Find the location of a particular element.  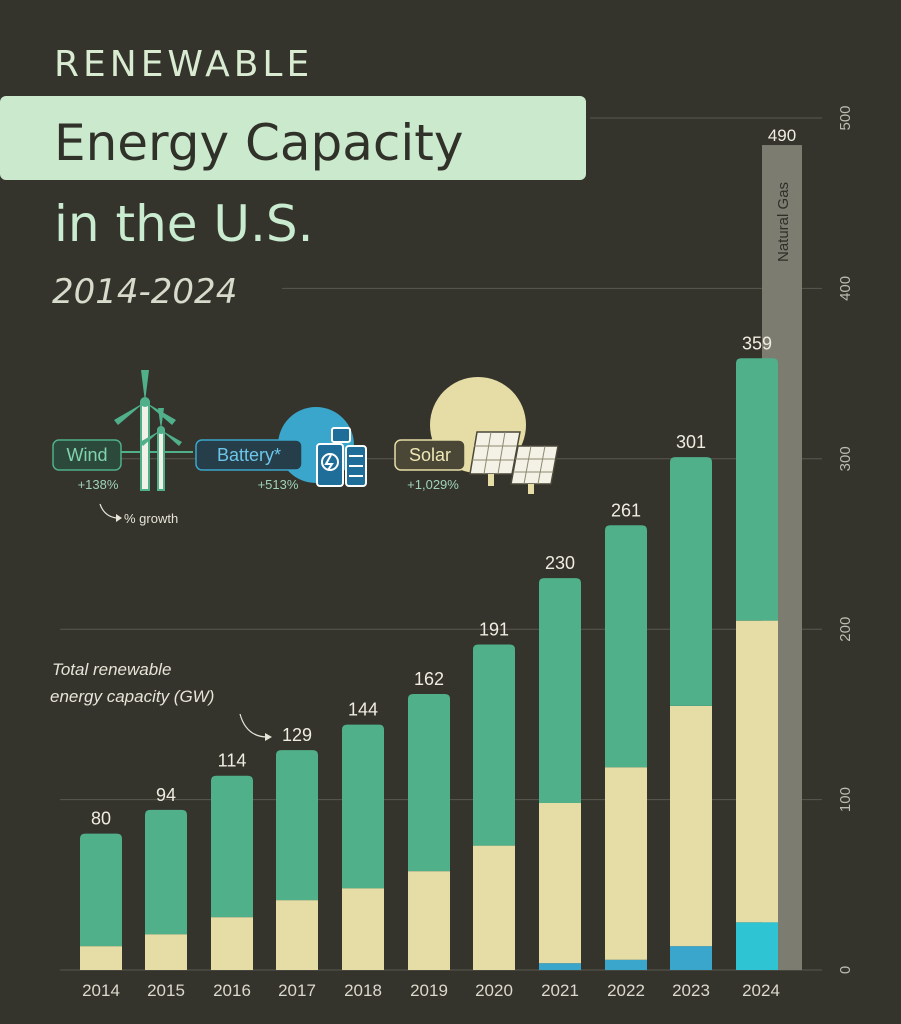

annotation-line-1: Total renewable is located at coordinates (111, 669).